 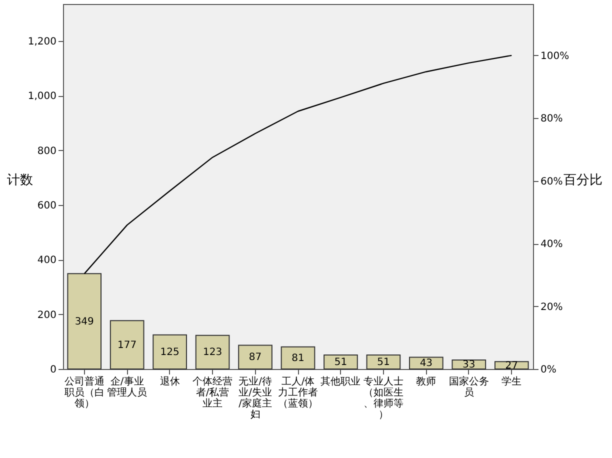 I want to click on data-label: 87, so click(x=255, y=358).